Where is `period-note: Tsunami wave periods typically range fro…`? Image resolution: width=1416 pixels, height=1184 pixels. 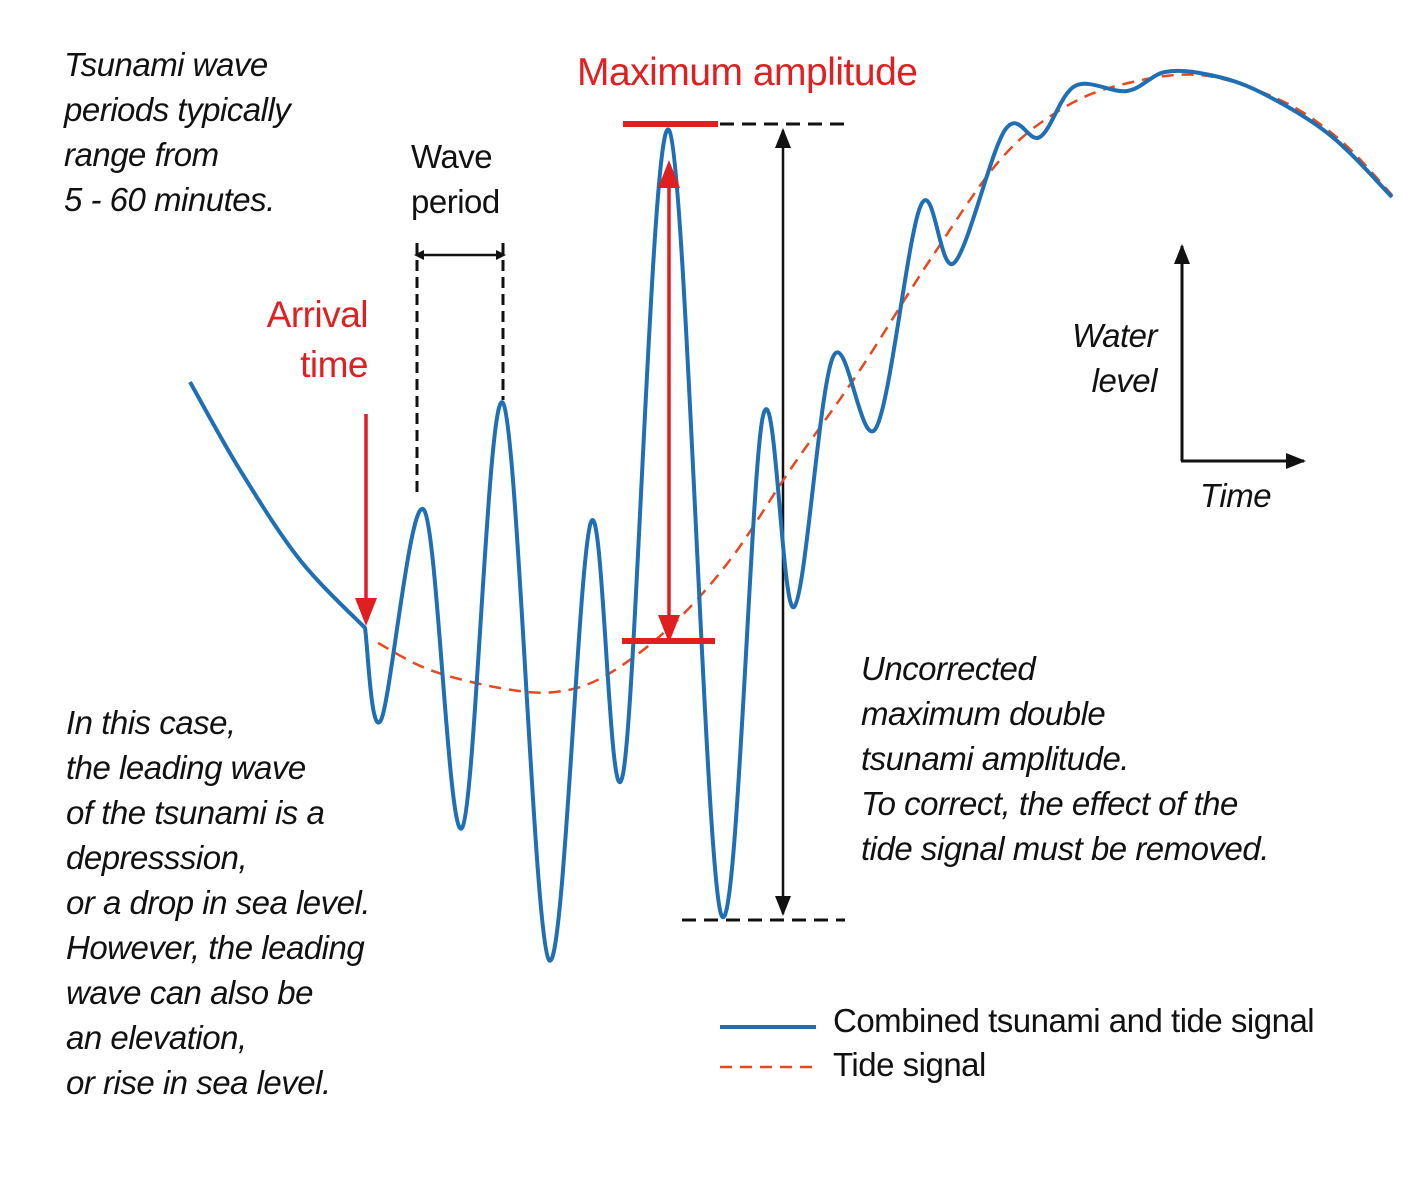 period-note: Tsunami wave periods typically range fro… is located at coordinates (177, 132).